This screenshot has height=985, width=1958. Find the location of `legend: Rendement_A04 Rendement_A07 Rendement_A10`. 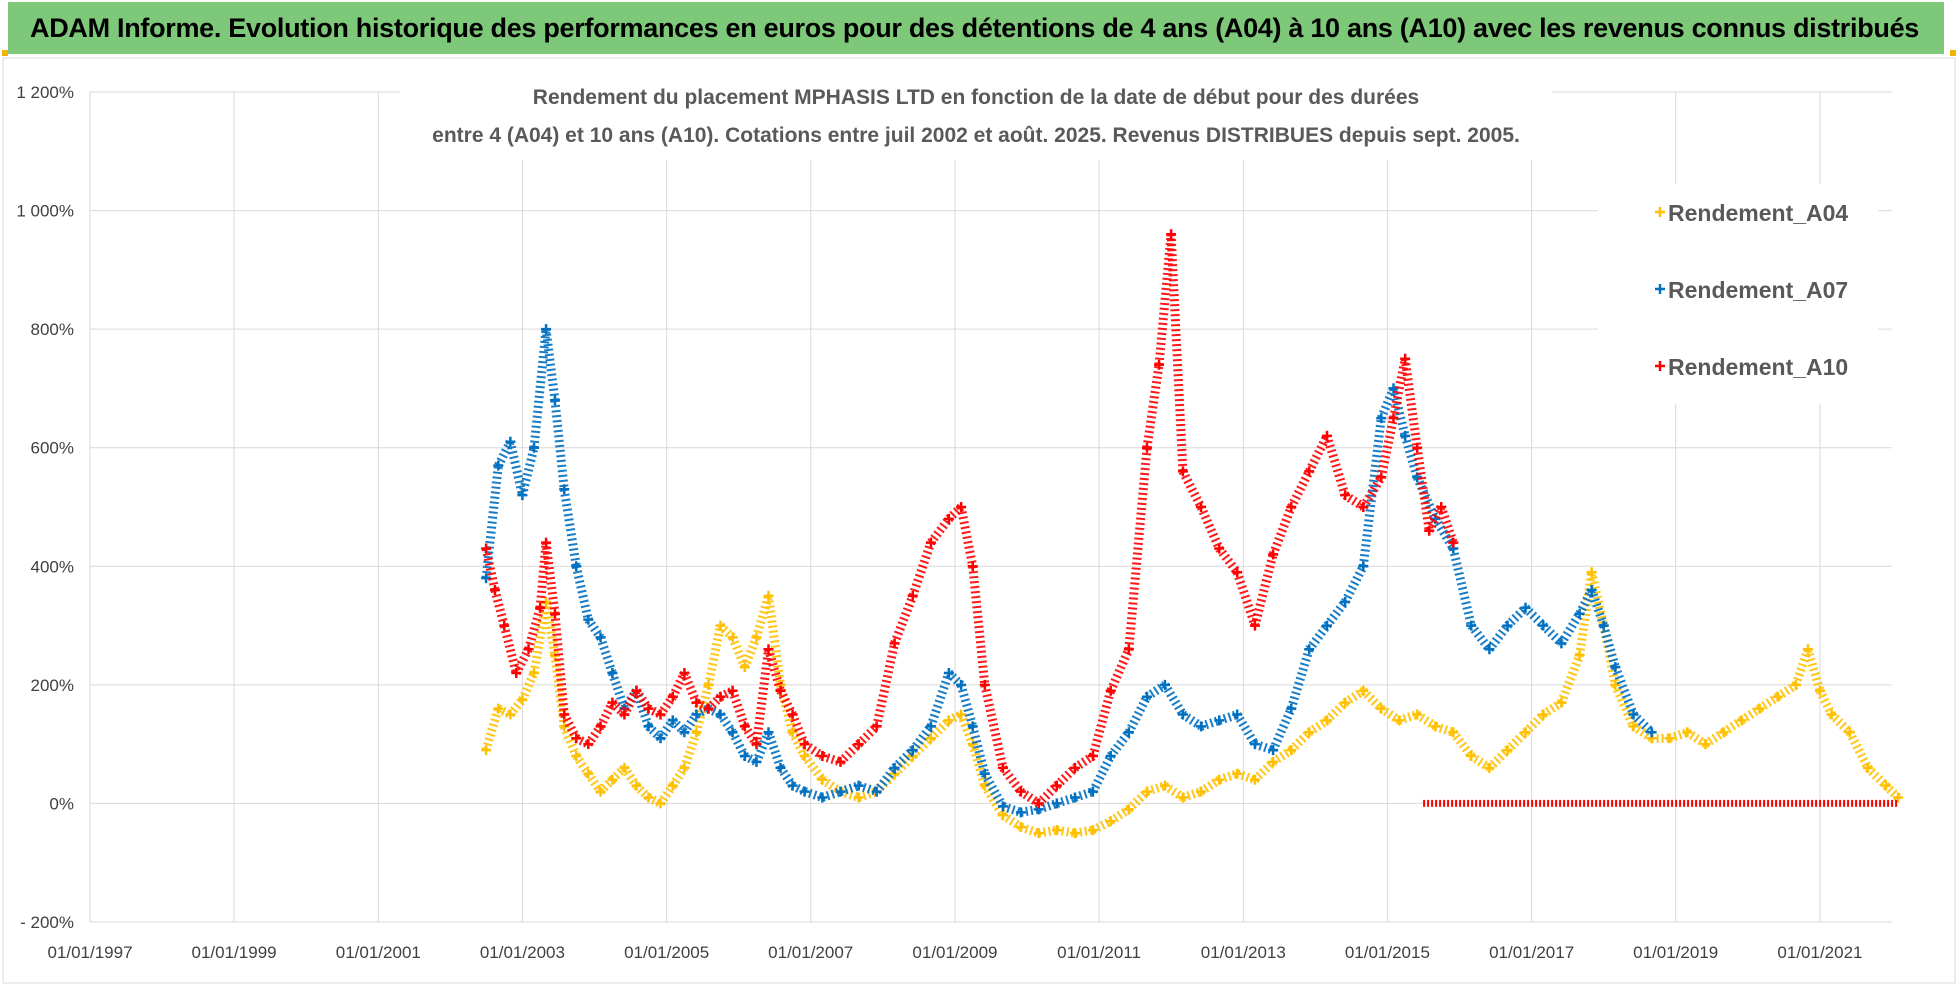

legend: Rendement_A04 Rendement_A07 Rendement_A10 is located at coordinates (1738, 294).